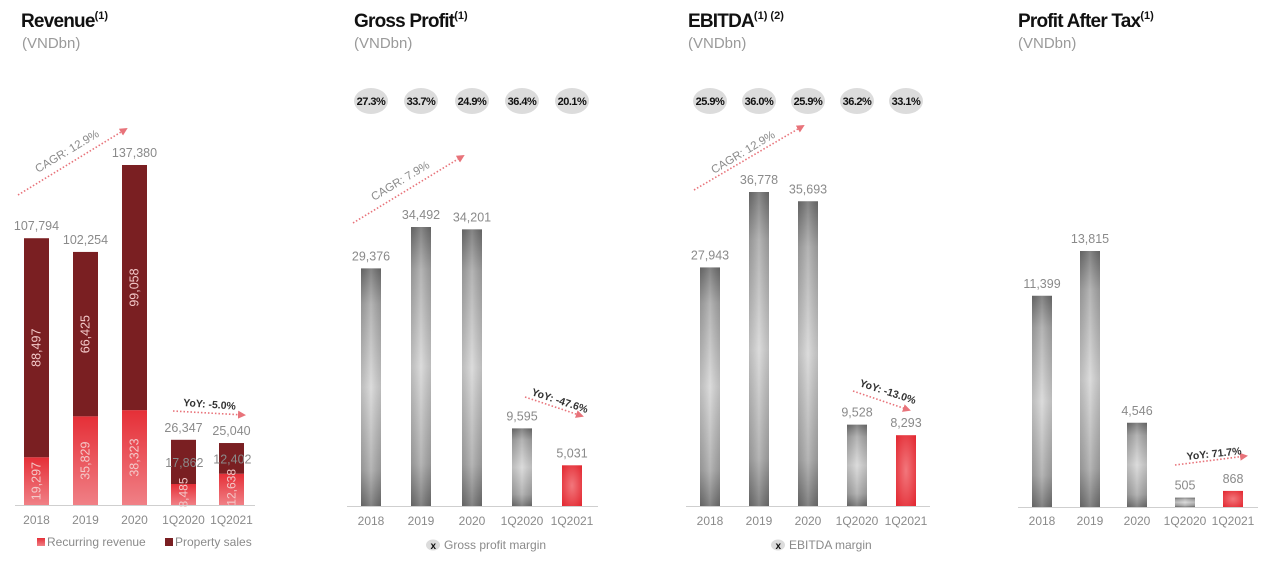  I want to click on margin-label: 20.1%, so click(572, 102).